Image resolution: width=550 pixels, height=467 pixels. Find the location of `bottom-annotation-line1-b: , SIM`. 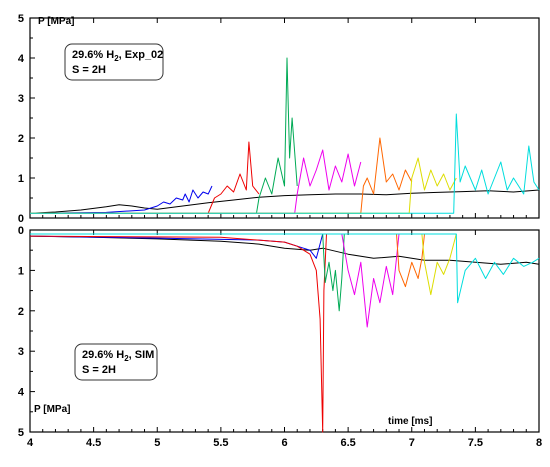

bottom-annotation-line1-b: , SIM is located at coordinates (142, 355).